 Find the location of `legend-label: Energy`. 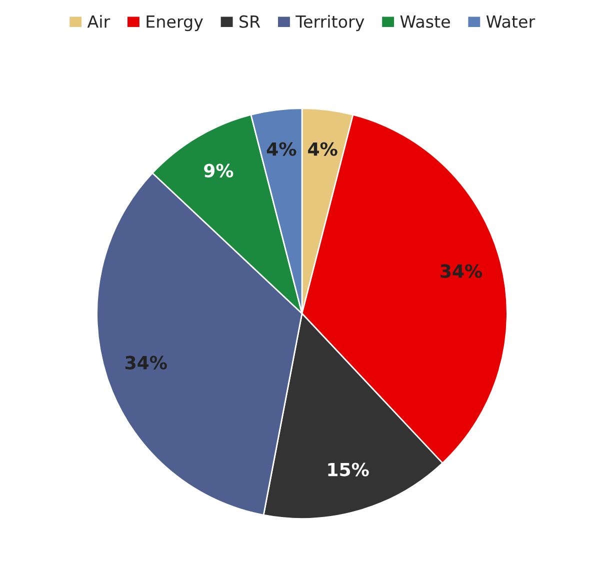

legend-label: Energy is located at coordinates (174, 24).